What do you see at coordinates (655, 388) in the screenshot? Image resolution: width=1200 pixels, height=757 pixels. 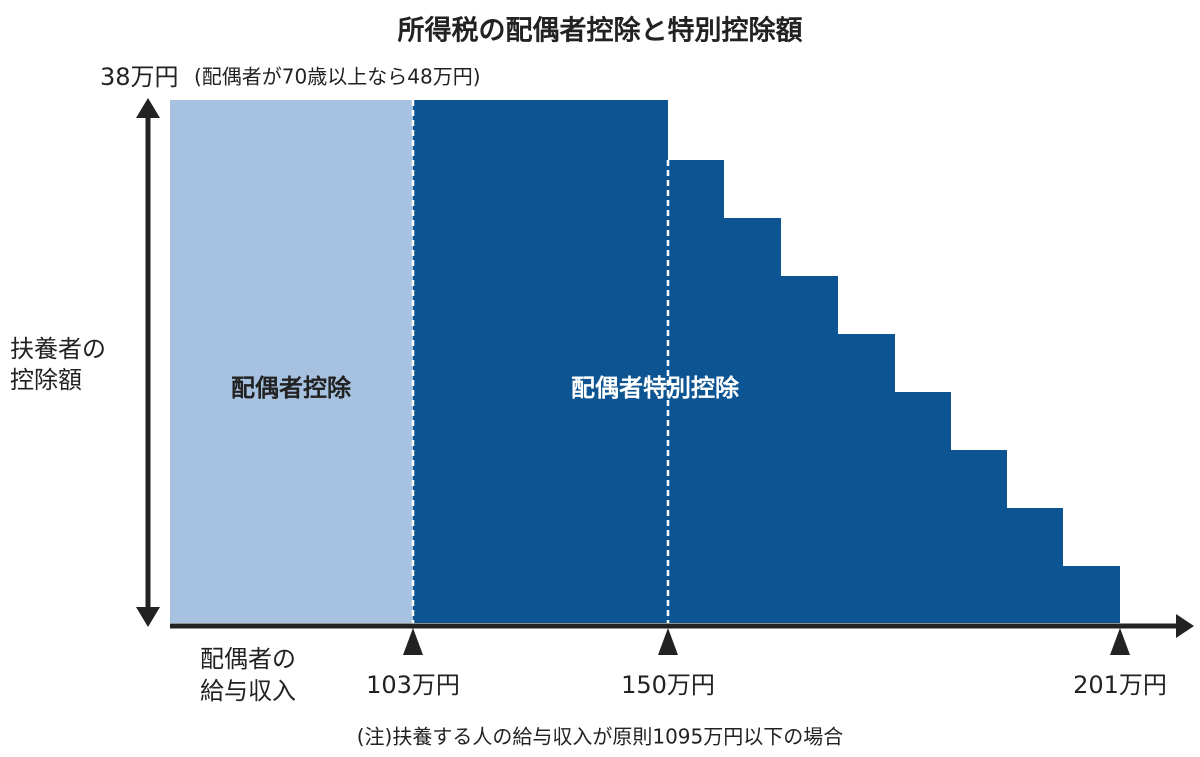 I see `region-label: 配偶者特別控除` at bounding box center [655, 388].